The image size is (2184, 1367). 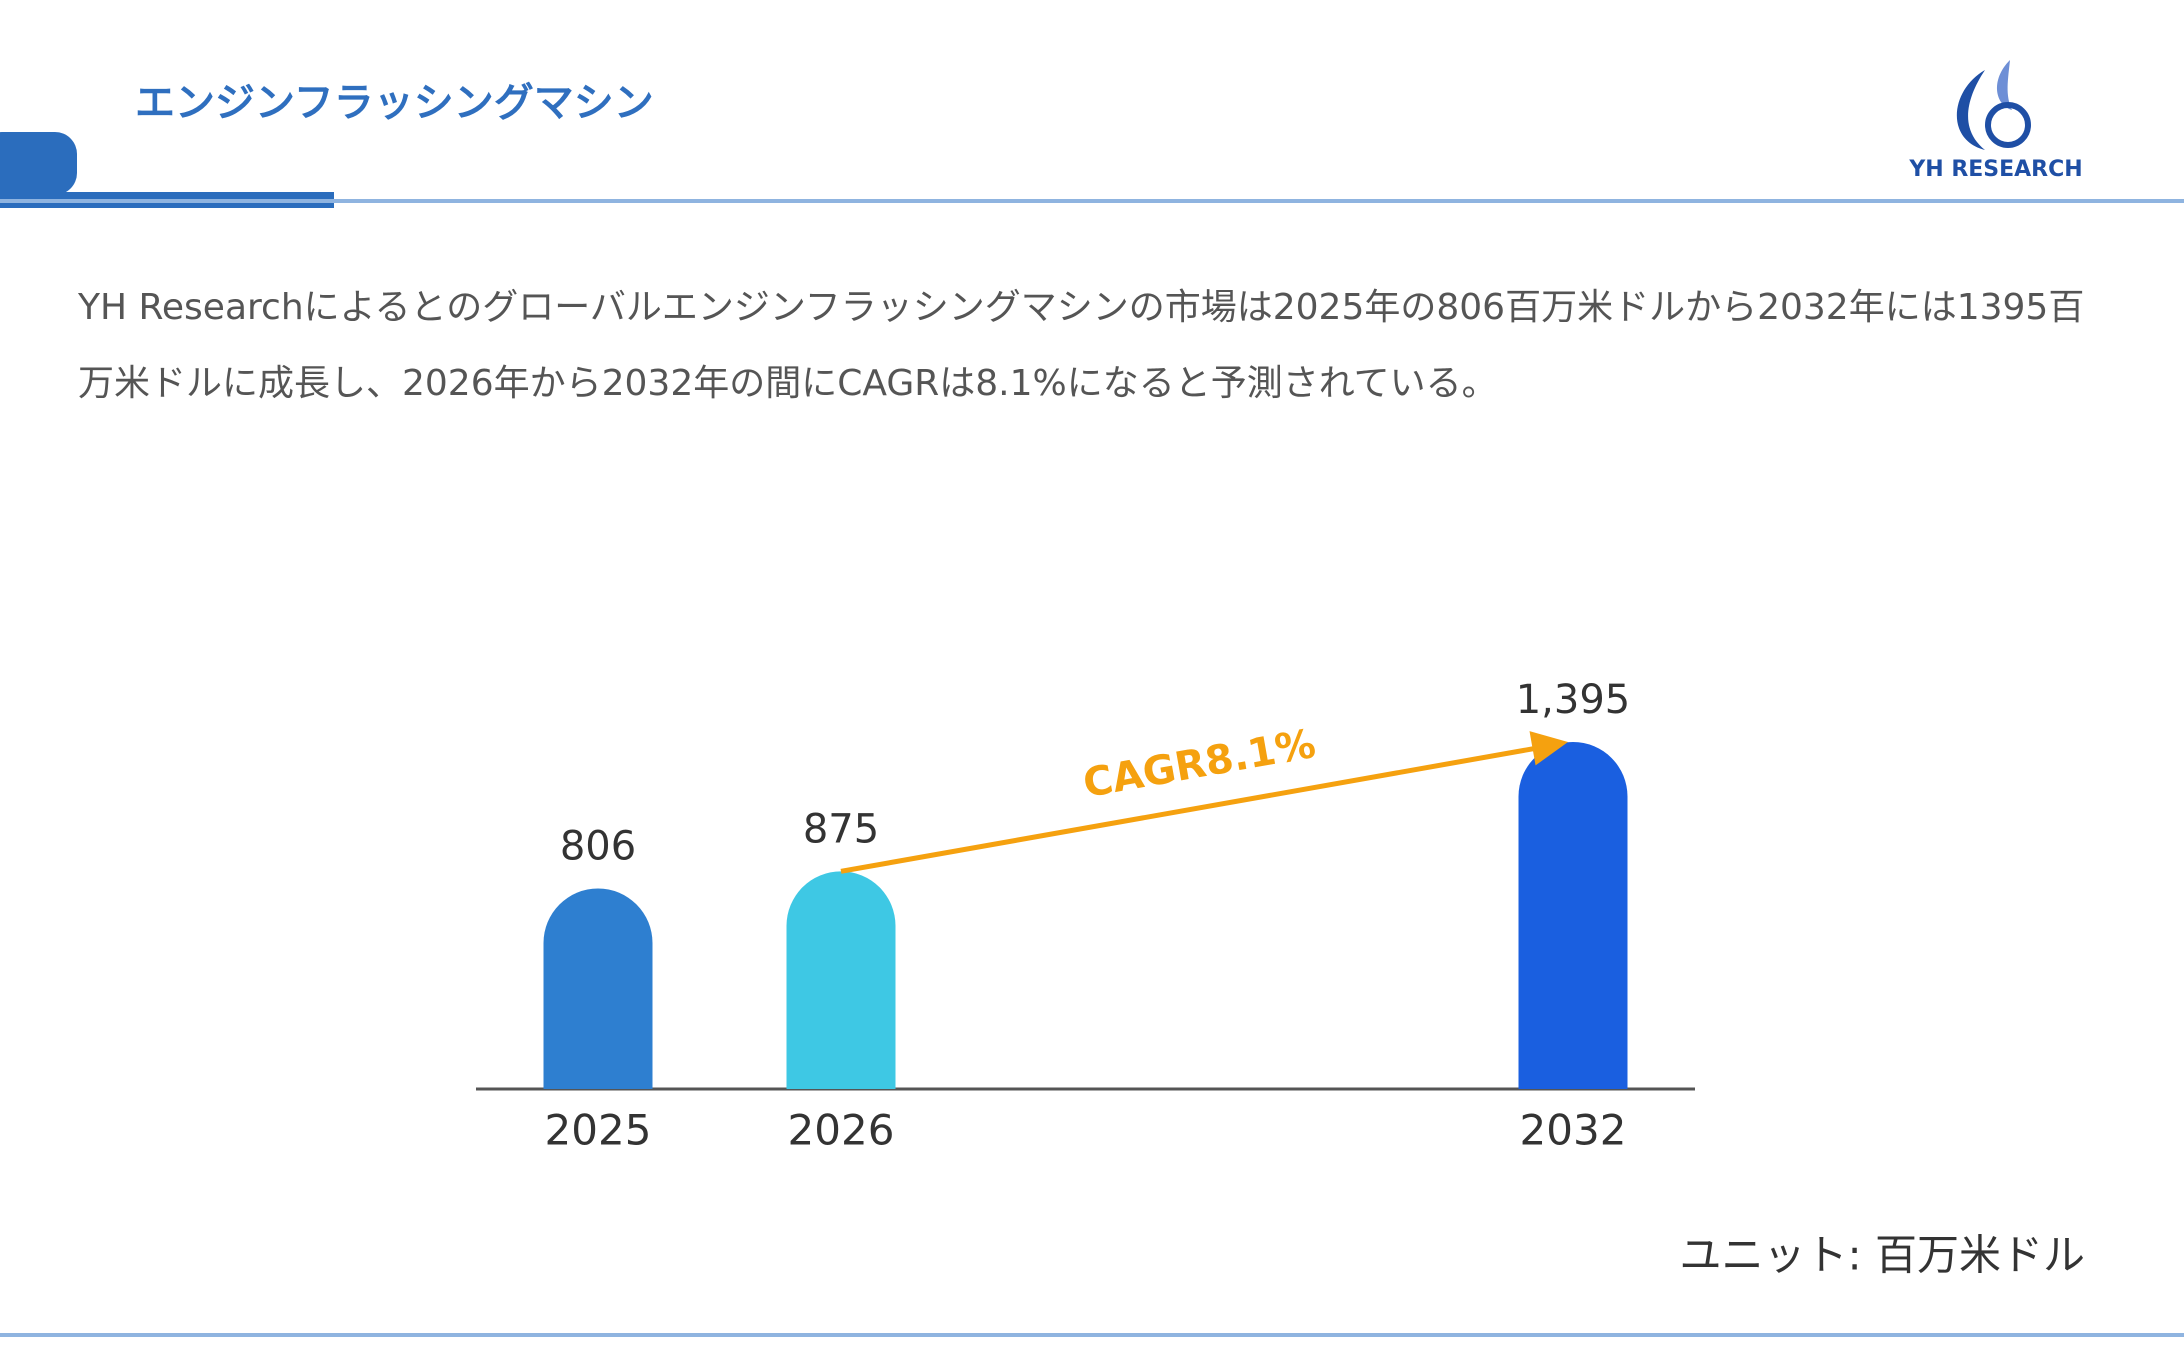 I want to click on unit-label: ユニット: 百万米ドル, so click(x=1882, y=1255).